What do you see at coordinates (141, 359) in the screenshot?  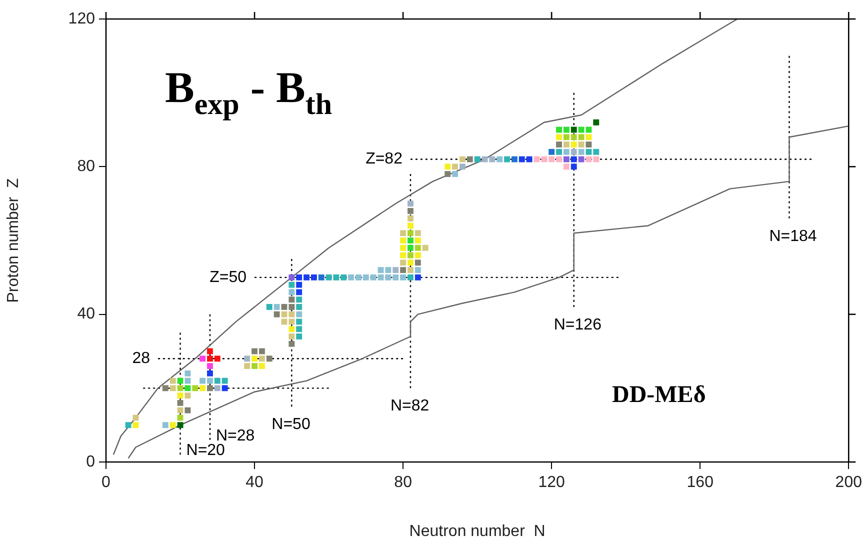 I see `series-label: 28` at bounding box center [141, 359].